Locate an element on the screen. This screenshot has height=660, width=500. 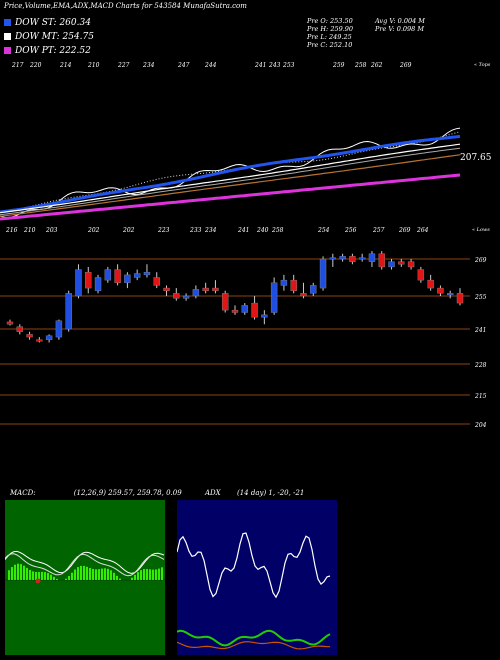
stat-open: Pre O: 253.50 is located at coordinates (330, 21).